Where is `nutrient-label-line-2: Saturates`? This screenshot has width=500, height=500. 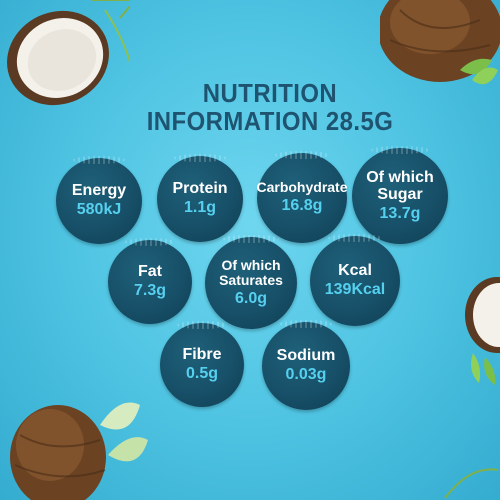
nutrient-label-line-2: Saturates is located at coordinates (251, 279).